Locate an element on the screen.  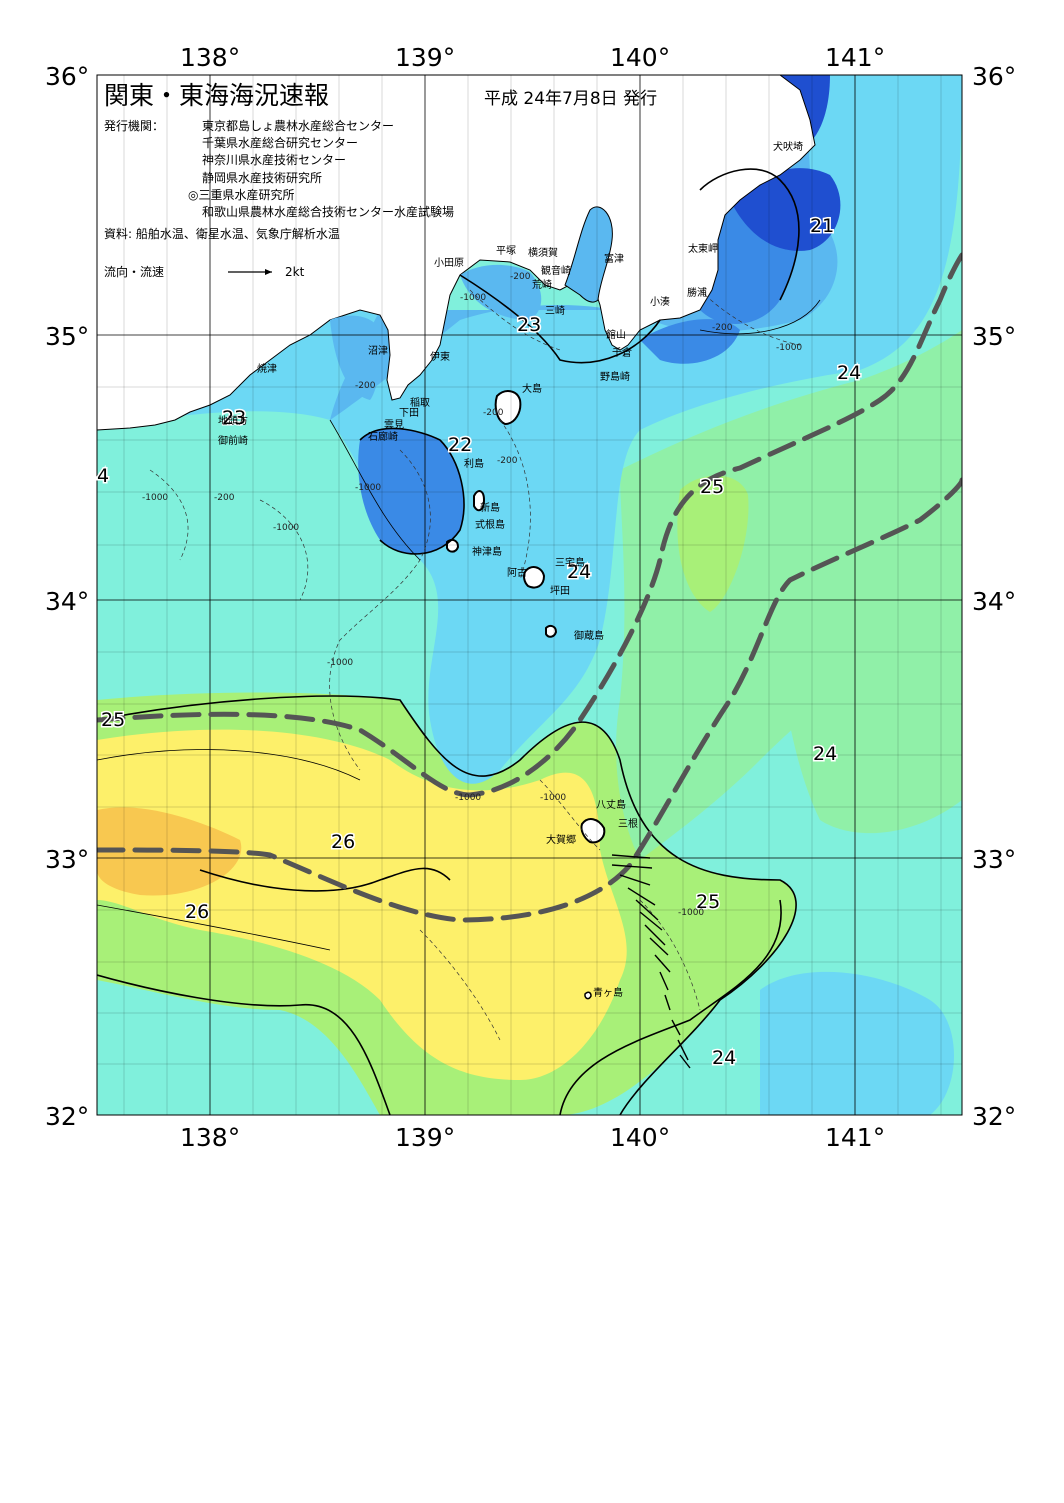
place-label: 式根島 is located at coordinates (490, 524).